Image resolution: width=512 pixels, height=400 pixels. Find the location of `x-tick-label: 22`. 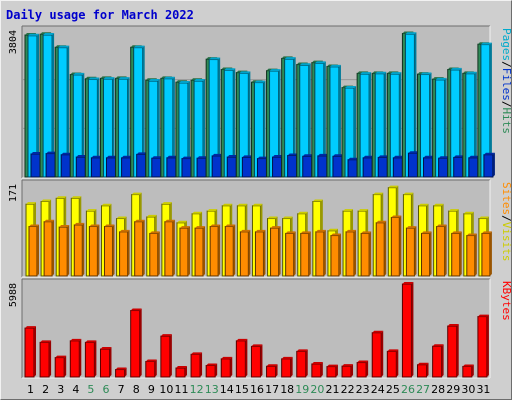

x-tick-label: 22 is located at coordinates (348, 389).